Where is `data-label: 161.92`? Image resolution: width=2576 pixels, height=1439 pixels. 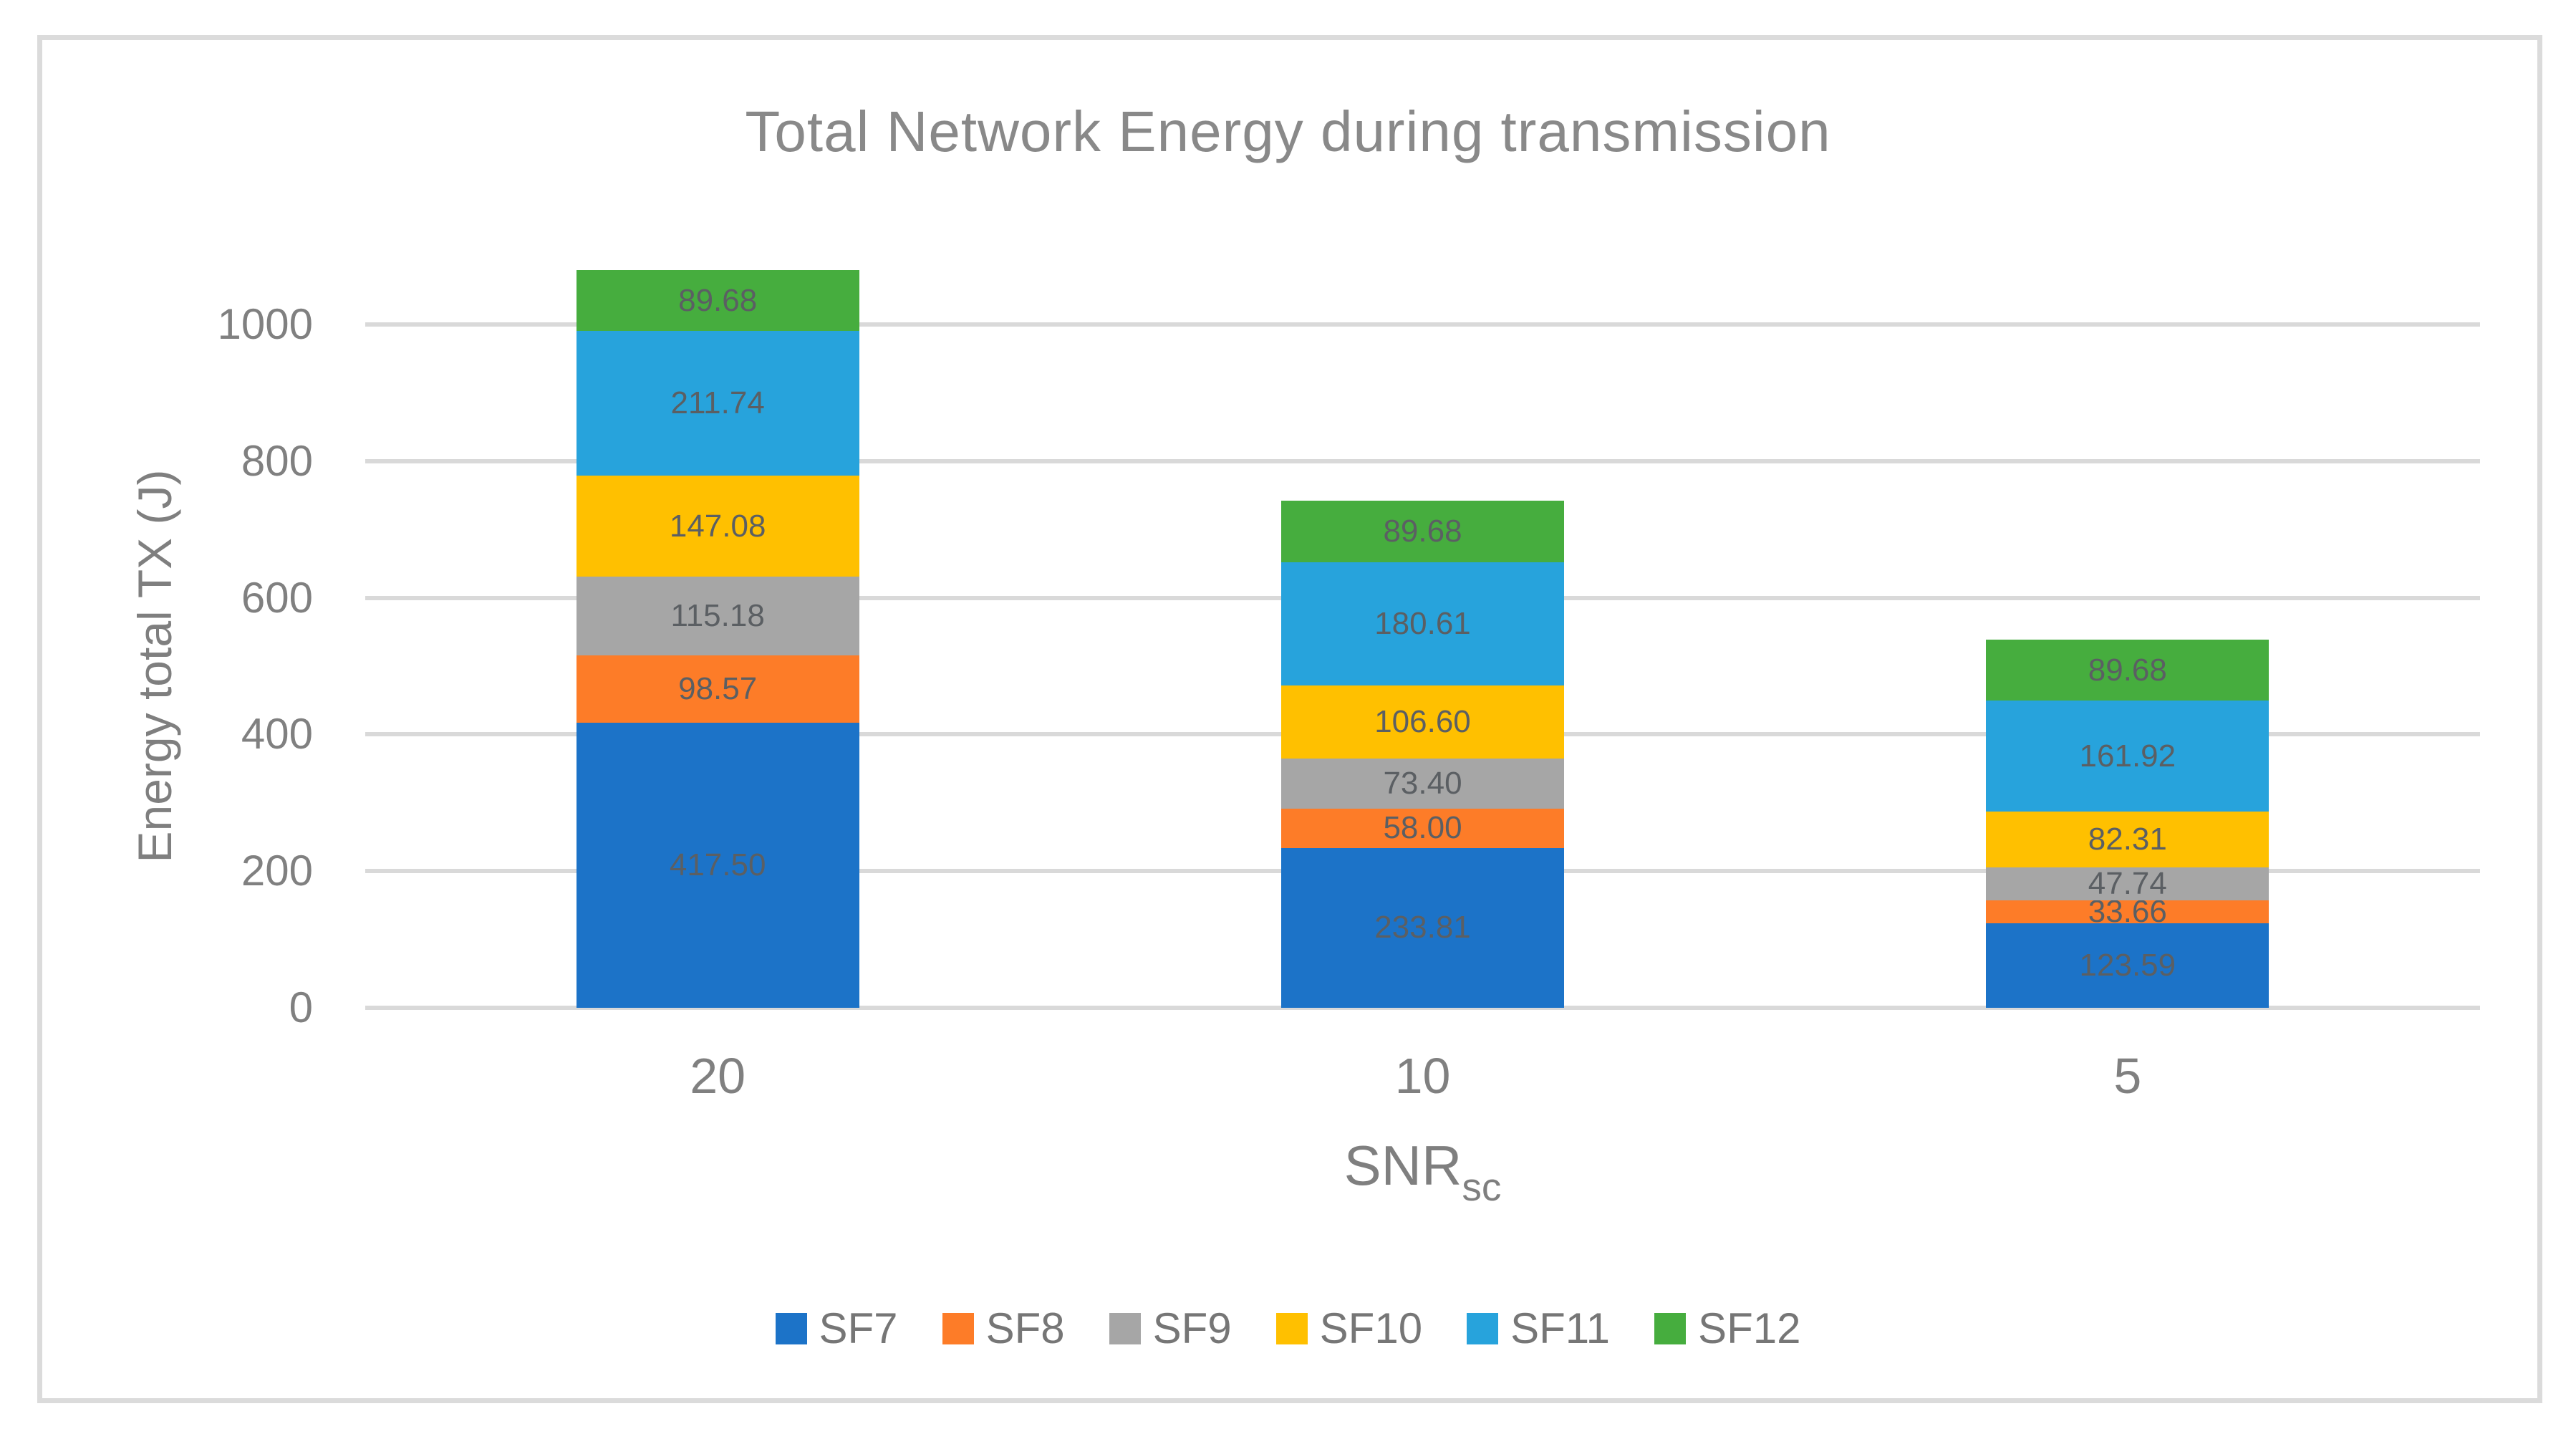
data-label: 161.92 is located at coordinates (2127, 756).